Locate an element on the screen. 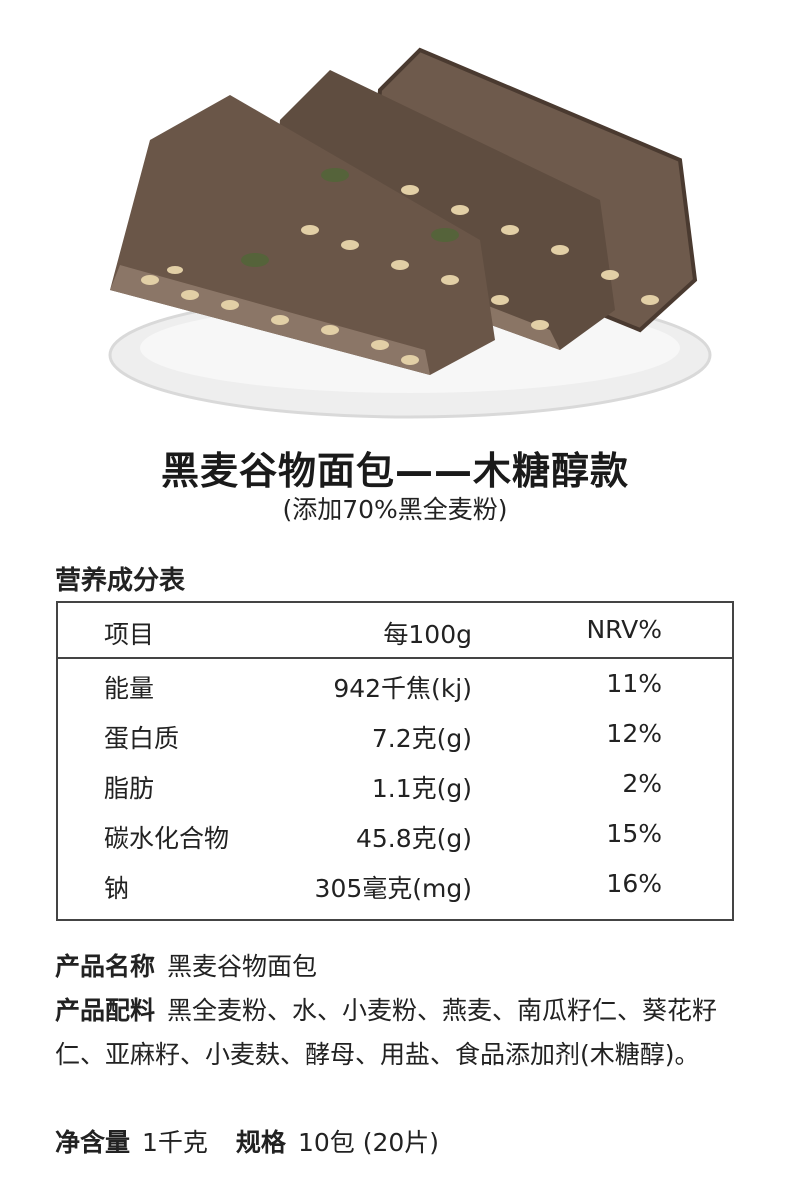 The image size is (790, 1200). product-subtitle: (添加70%黑全麦粉) is located at coordinates (395, 509).